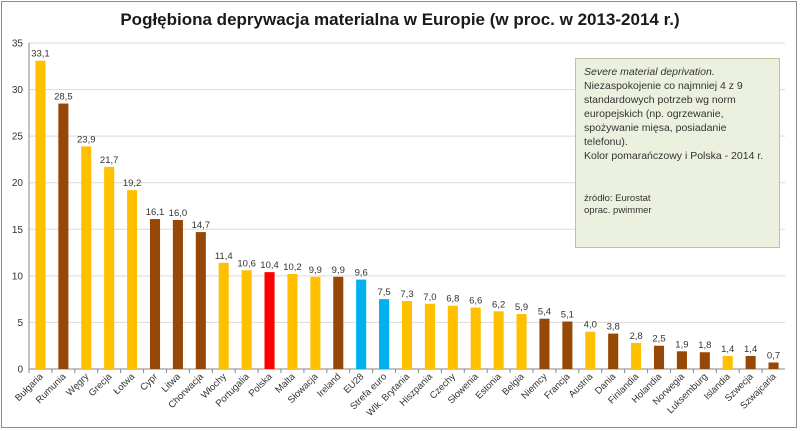 The image size is (800, 431). I want to click on category-label: Węgry, so click(77, 384).